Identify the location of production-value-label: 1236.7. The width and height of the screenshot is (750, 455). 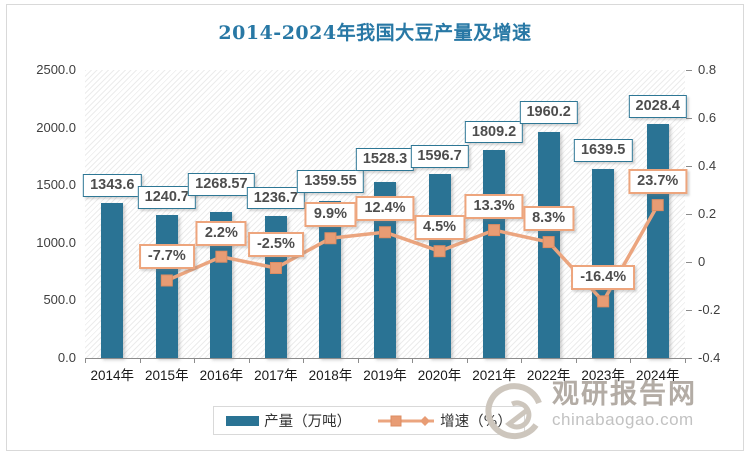
(276, 198).